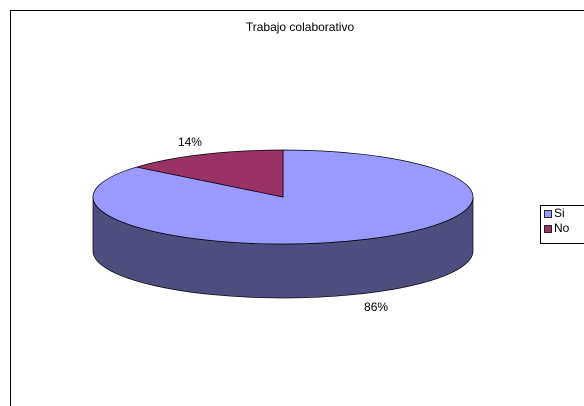 This screenshot has height=406, width=584. I want to click on pie-slice, so click(210, 173).